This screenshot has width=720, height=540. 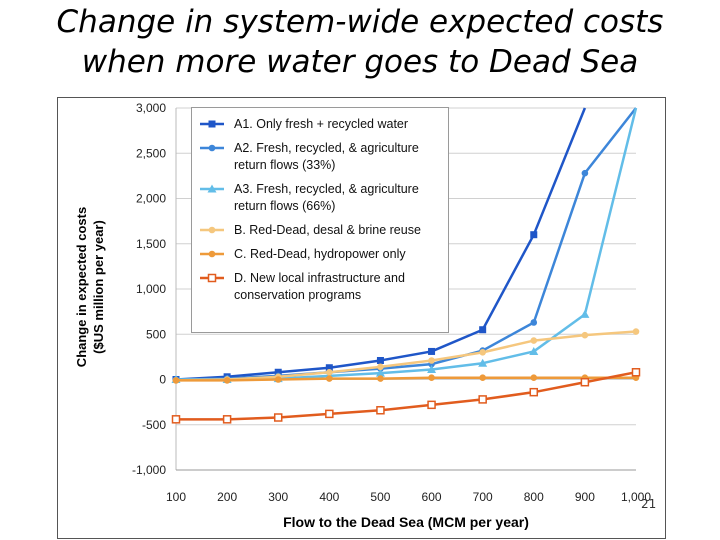 I want to click on legend-label: return flows (66%), so click(x=284, y=206).